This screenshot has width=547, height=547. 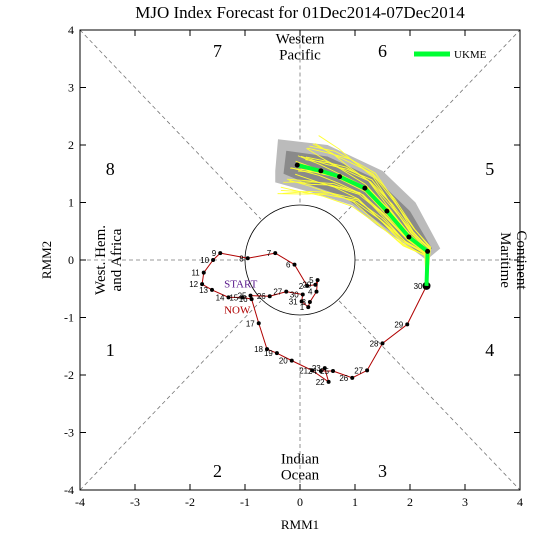 What do you see at coordinates (288, 265) in the screenshot?
I see `observed-point-label: 6` at bounding box center [288, 265].